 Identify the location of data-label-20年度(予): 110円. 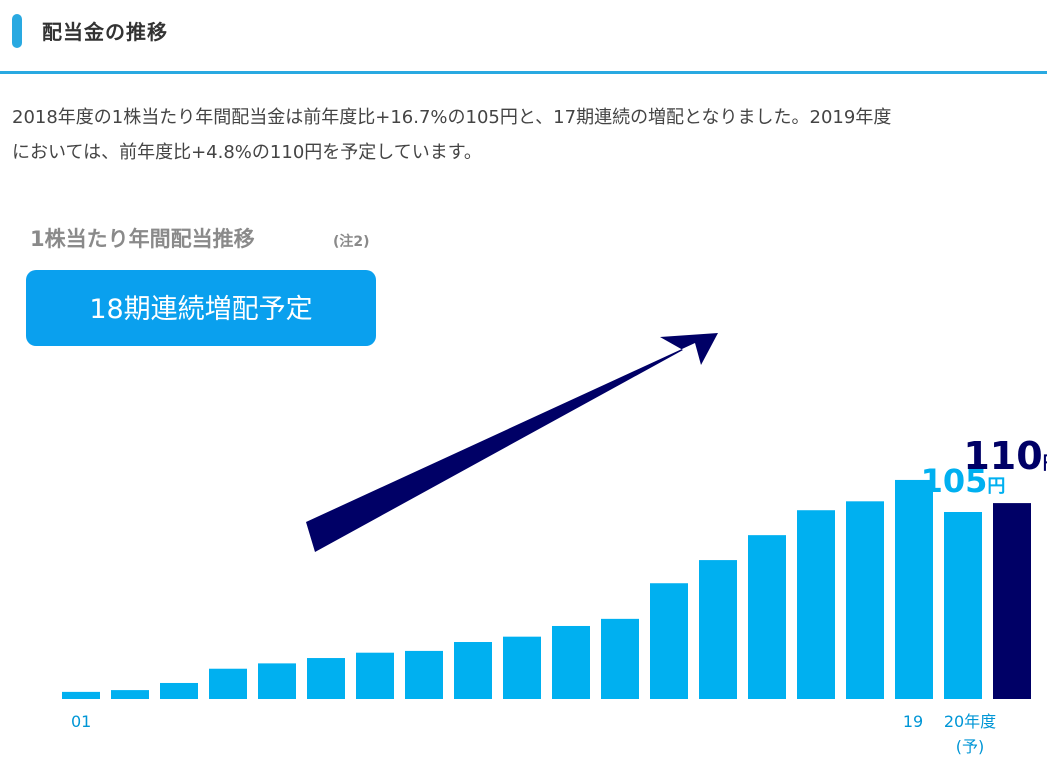
(1005, 456).